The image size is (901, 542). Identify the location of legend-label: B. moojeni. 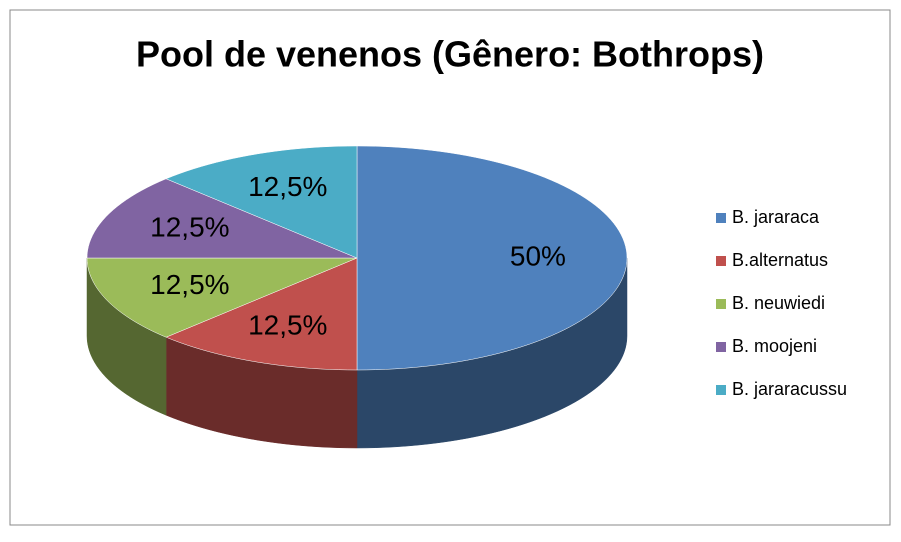
(774, 346).